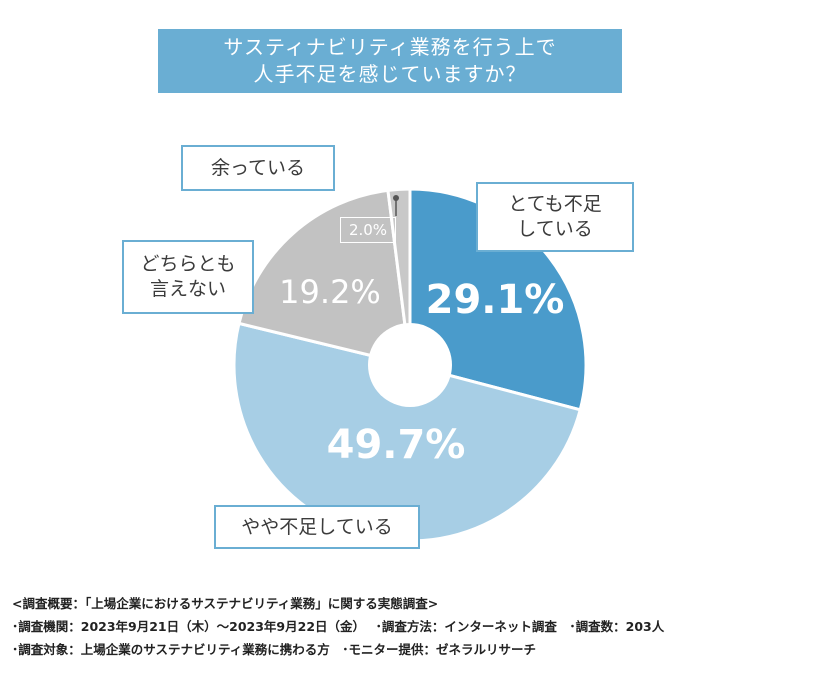 The width and height of the screenshot is (840, 683). What do you see at coordinates (390, 74) in the screenshot?
I see `title-line-2: 人手不足を感じていますか？` at bounding box center [390, 74].